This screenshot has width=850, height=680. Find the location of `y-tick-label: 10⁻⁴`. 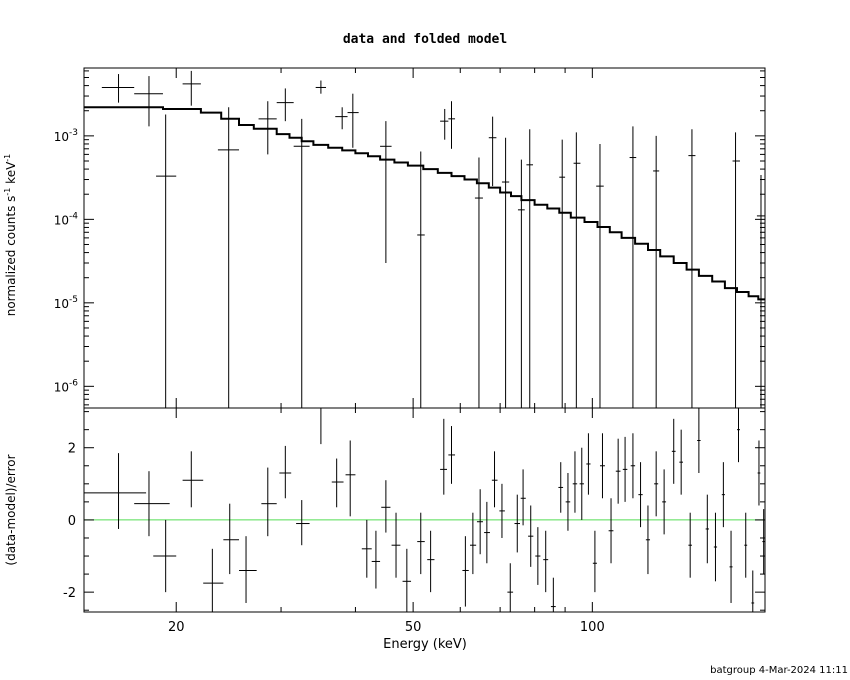

y-tick-label: 10⁻⁴ is located at coordinates (66, 219).